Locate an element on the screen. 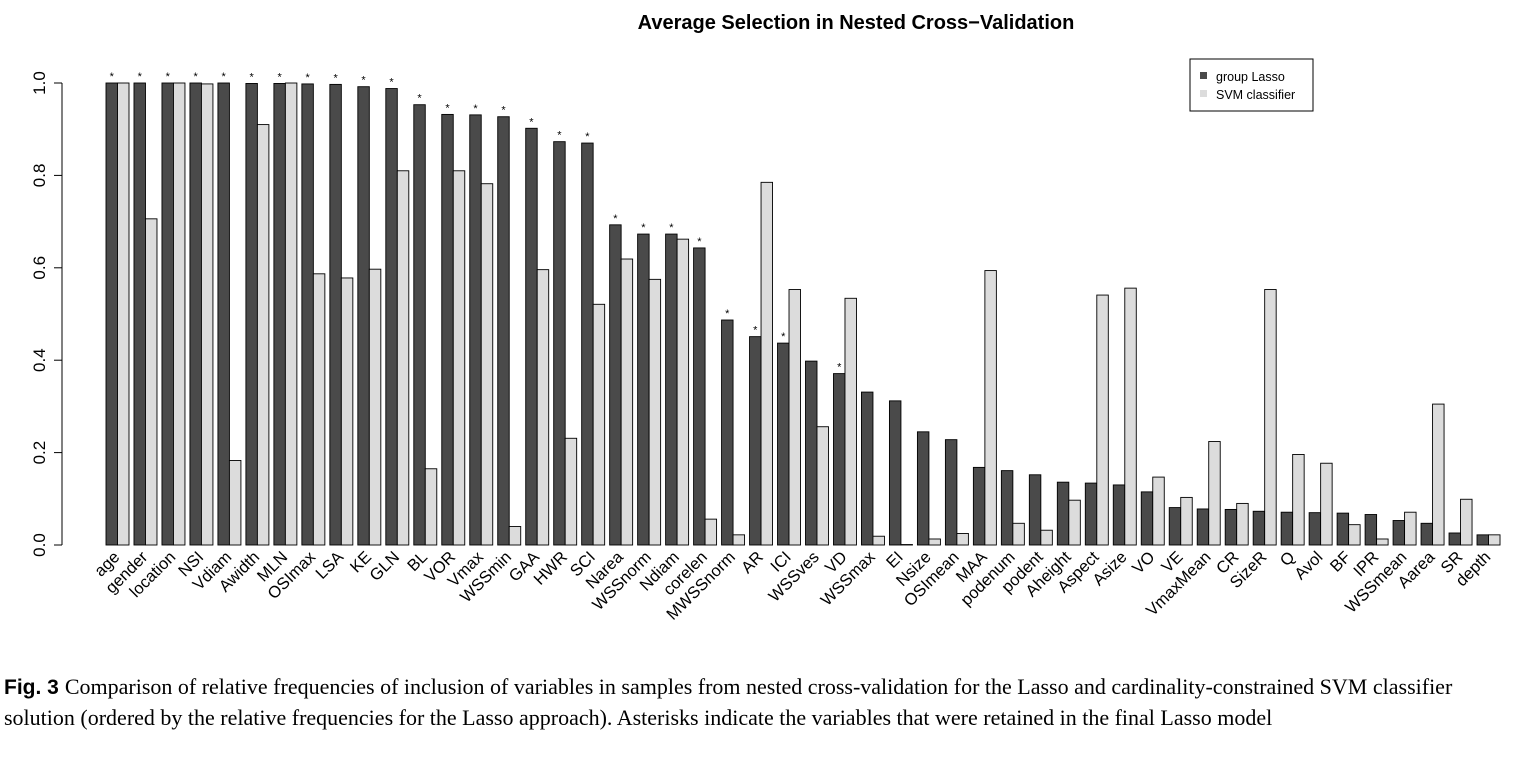  bar-svm-classifier-gln is located at coordinates (403, 358).